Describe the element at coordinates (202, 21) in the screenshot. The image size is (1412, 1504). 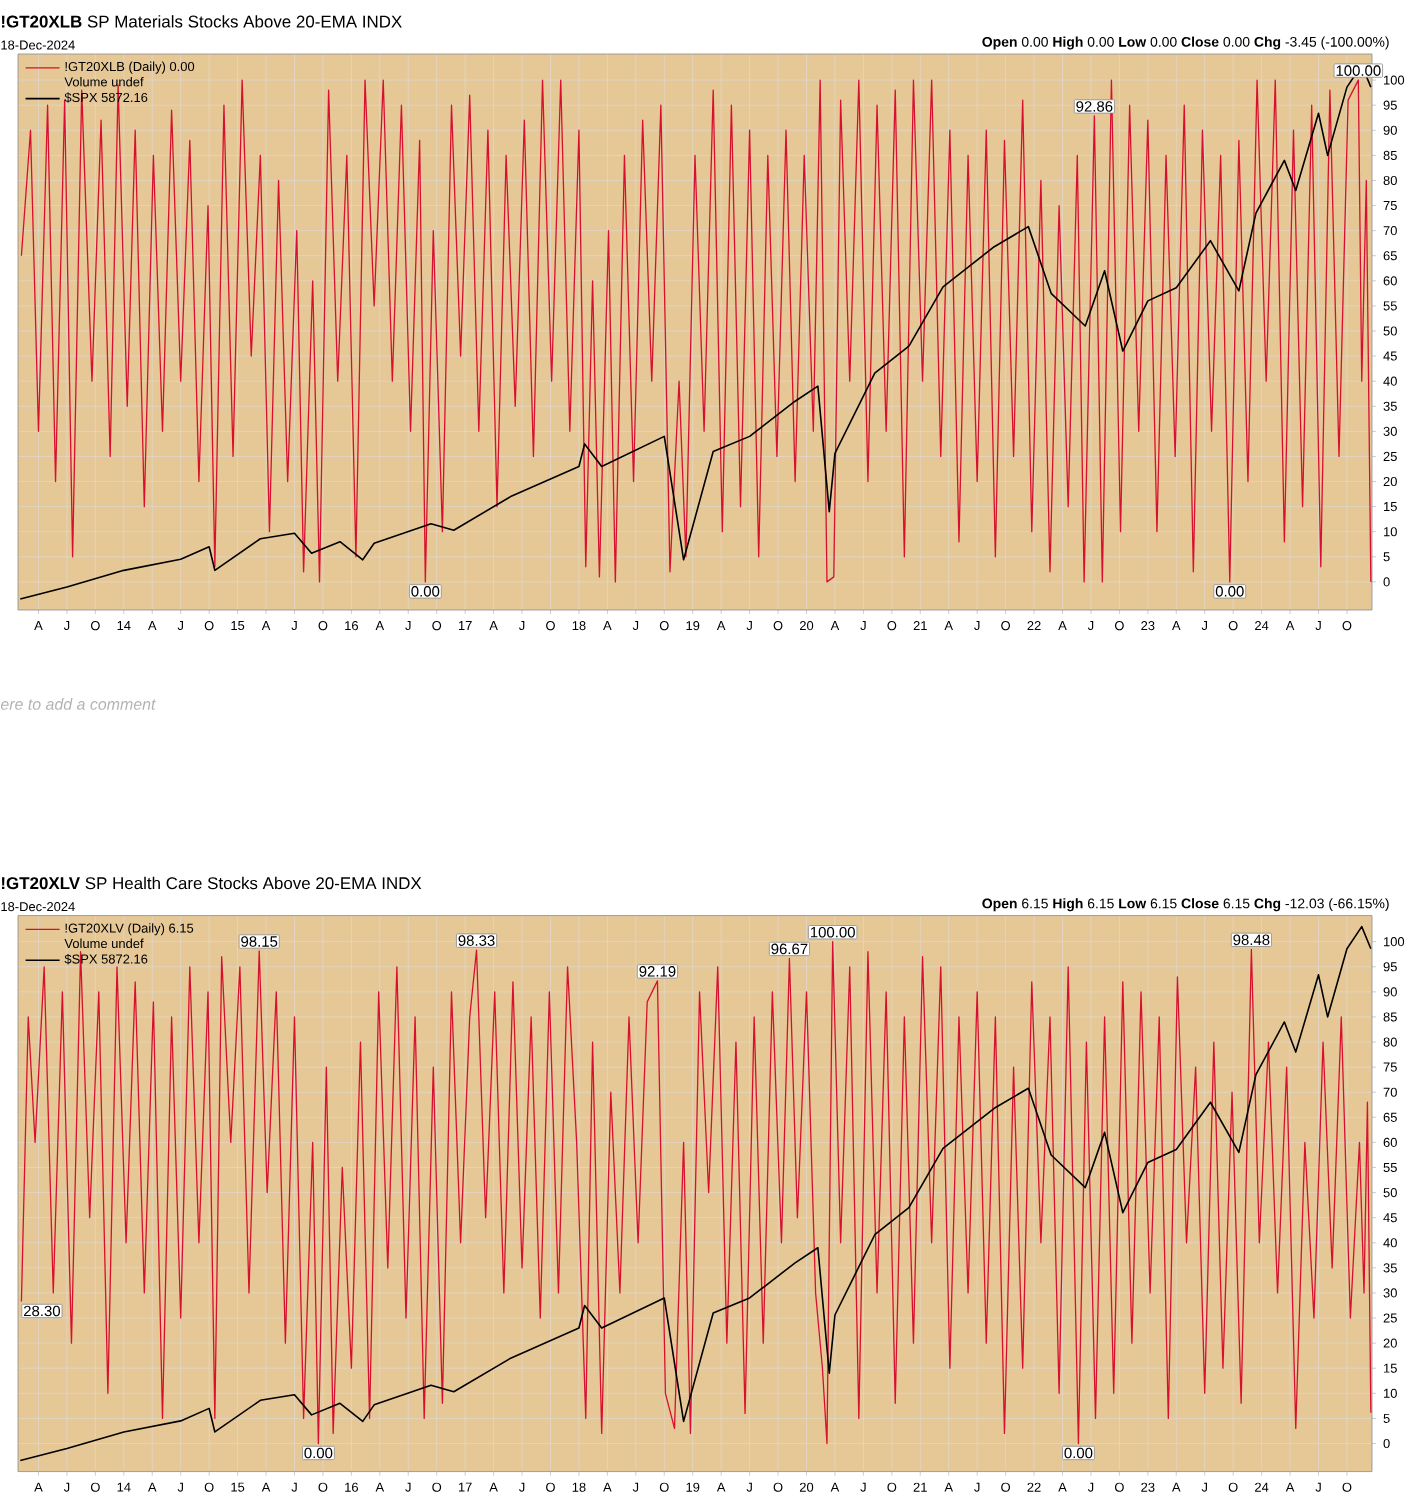
I see `chart-title: !GT20XLB SP Materials Stocks Above 20-EMA INDX` at that location.